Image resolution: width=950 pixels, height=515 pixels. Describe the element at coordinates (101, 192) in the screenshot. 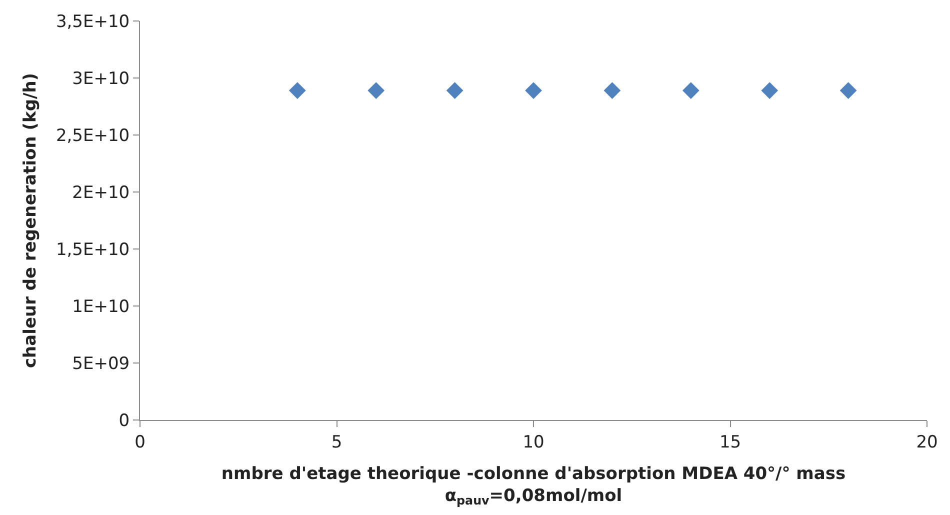

I see `y-tick-label: 2E+10` at that location.